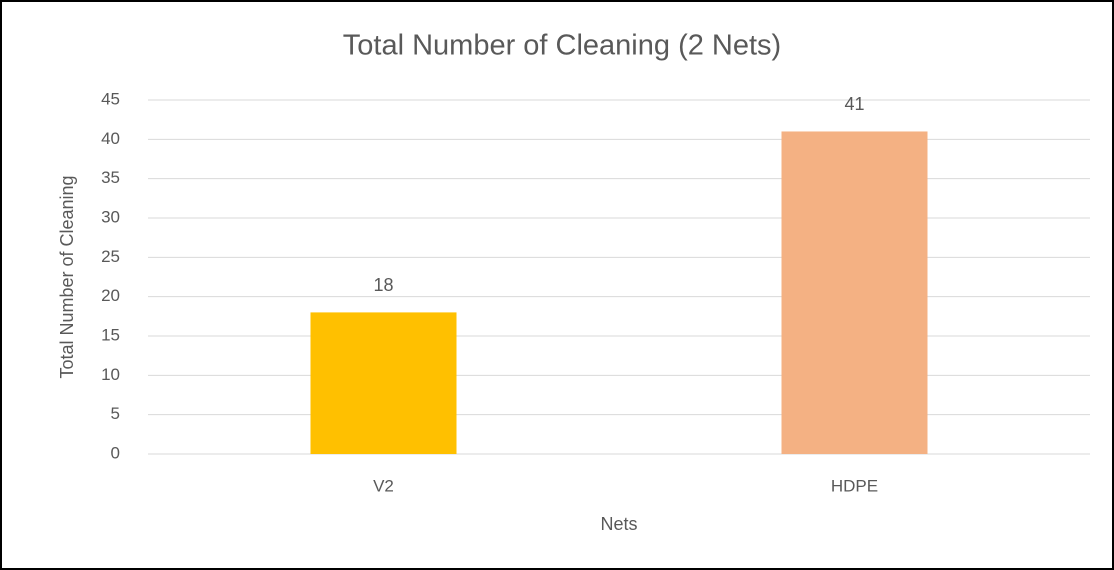 The width and height of the screenshot is (1114, 570). What do you see at coordinates (115, 452) in the screenshot?
I see `y-tick-label: 0` at bounding box center [115, 452].